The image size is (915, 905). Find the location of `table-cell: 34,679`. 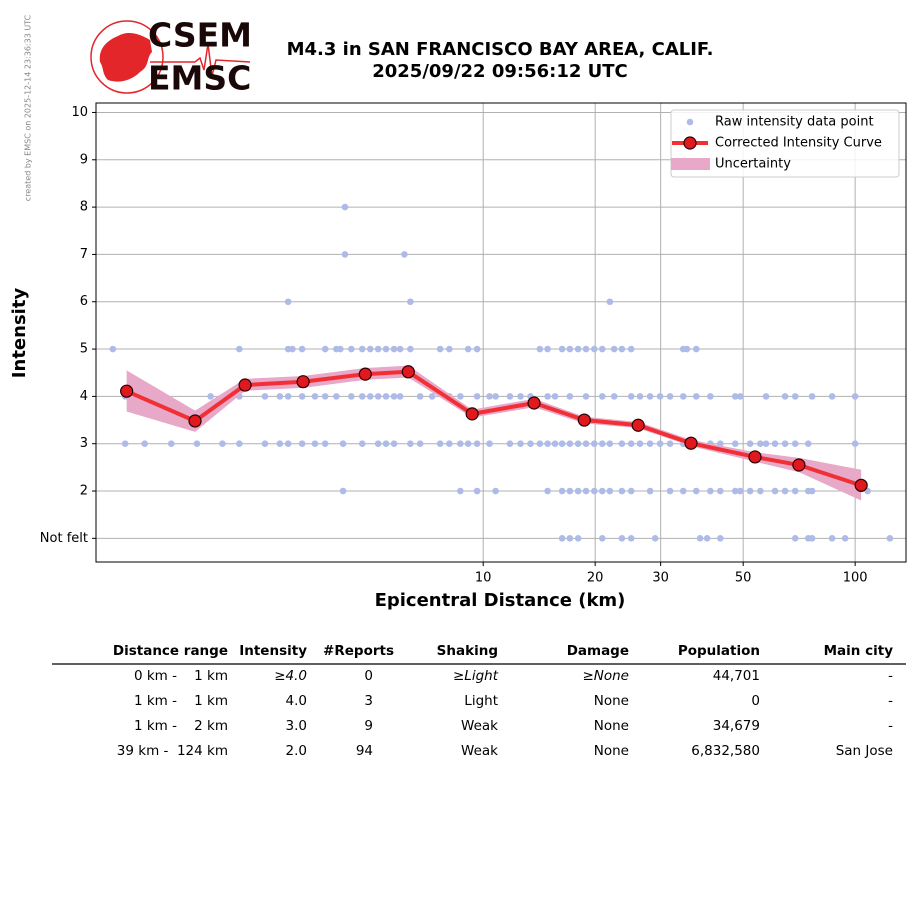

table-cell: 34,679 is located at coordinates (736, 726).